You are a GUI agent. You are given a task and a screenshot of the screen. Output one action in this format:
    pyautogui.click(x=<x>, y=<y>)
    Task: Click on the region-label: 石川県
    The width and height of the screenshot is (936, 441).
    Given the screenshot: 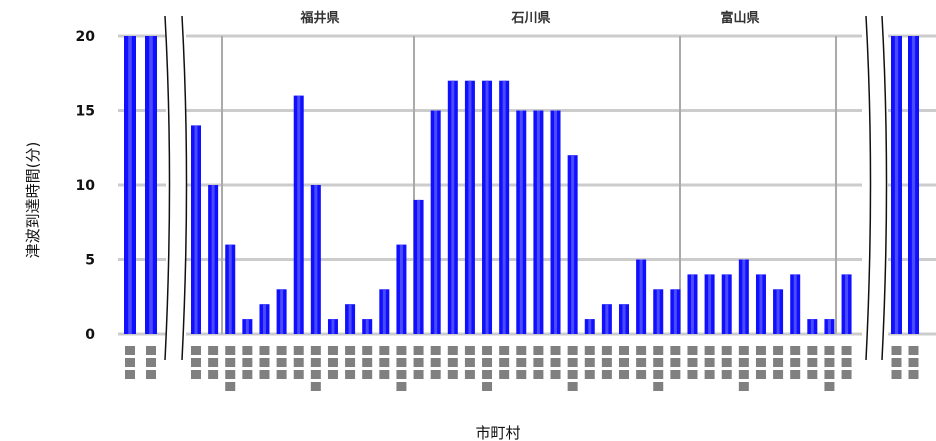 What is the action you would take?
    pyautogui.click(x=530, y=18)
    